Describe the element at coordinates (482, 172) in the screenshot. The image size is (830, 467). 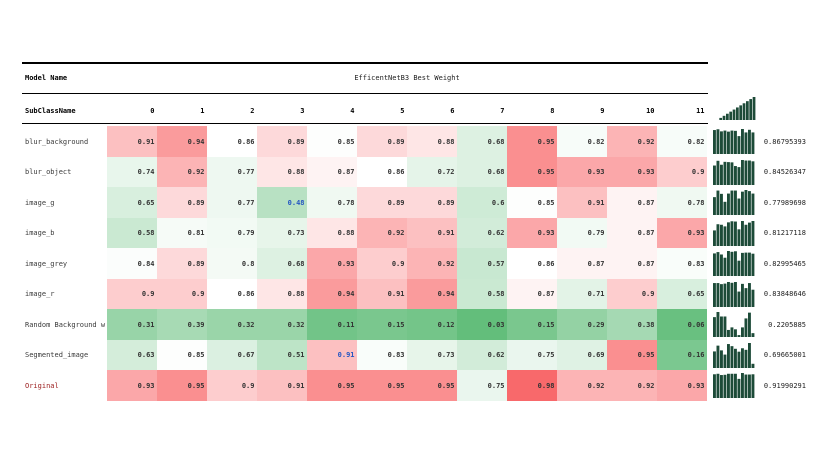
I see `heatmap-cell: 0.68` at that location.